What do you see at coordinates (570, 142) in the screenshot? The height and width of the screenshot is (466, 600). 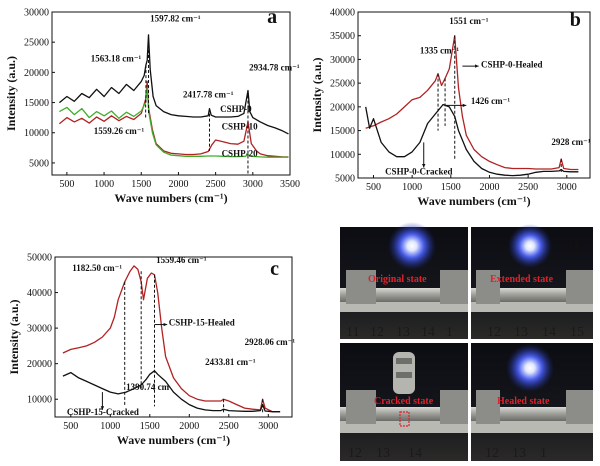 I see `annotation-label: 2928 cm⁻¹` at bounding box center [570, 142].